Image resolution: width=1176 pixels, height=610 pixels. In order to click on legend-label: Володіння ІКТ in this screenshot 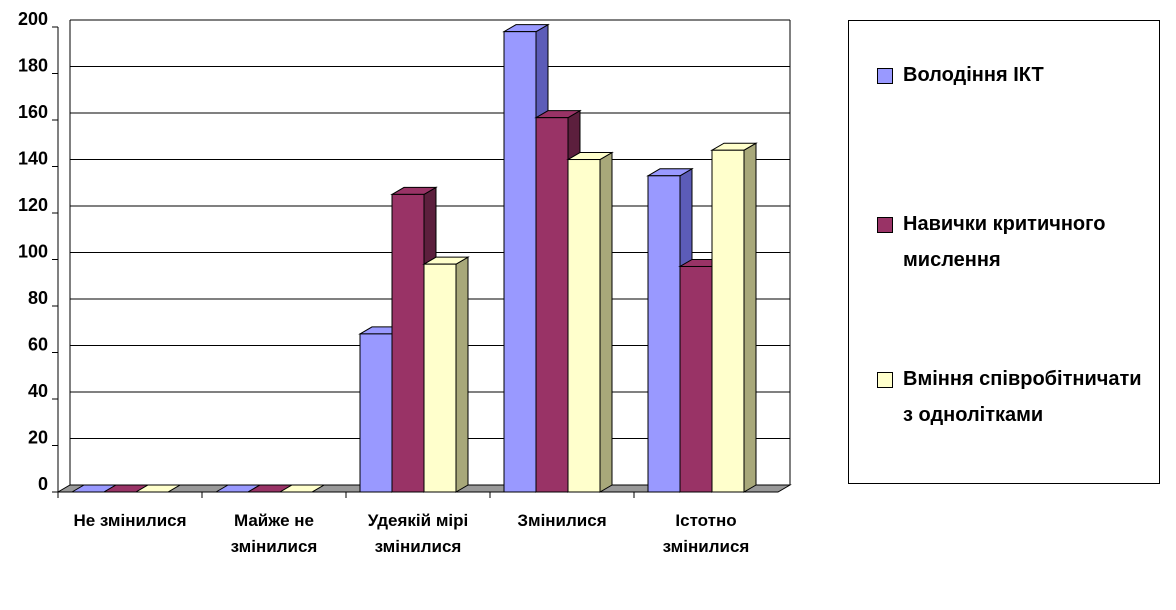, I will do `click(973, 75)`.